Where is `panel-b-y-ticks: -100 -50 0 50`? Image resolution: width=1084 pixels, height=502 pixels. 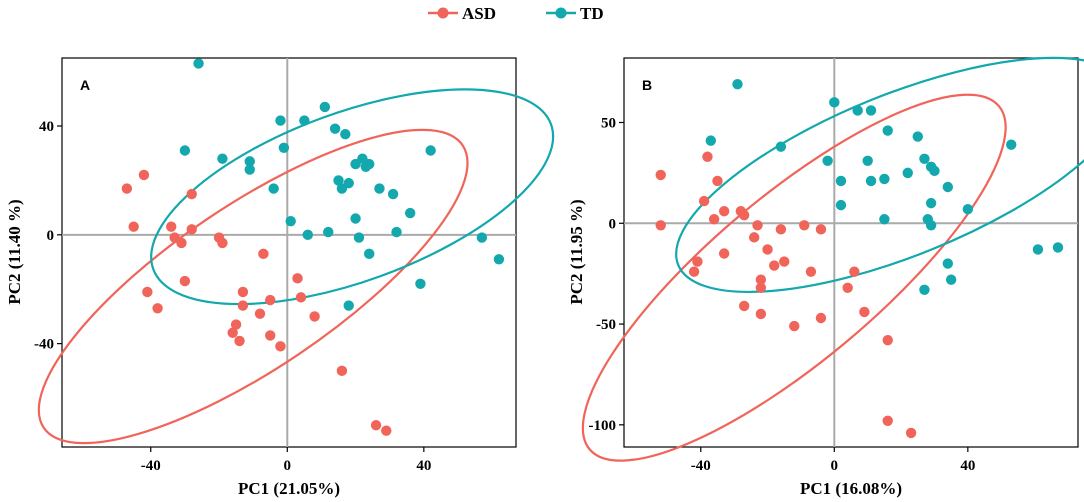
panel-b-y-ticks: -100 -50 0 50 is located at coordinates (606, 274).